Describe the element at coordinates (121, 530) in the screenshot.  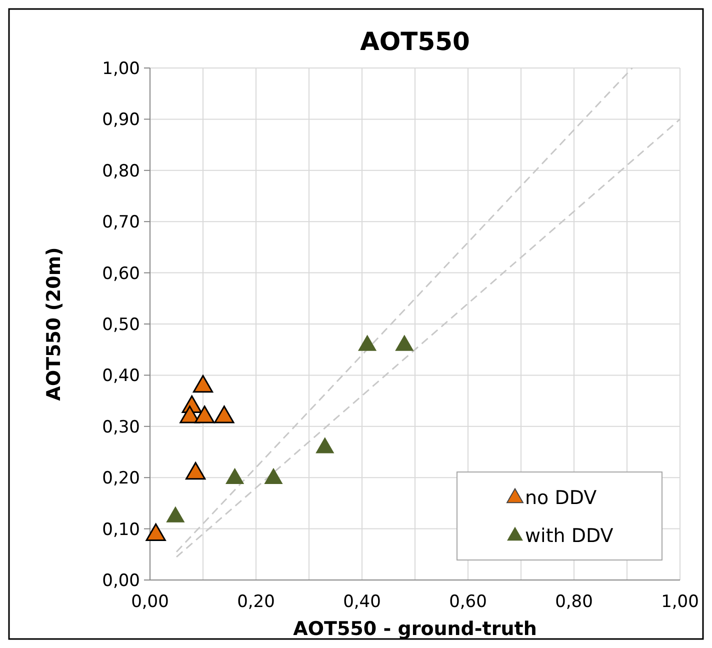
I see `y-tick-label: 0,10` at that location.